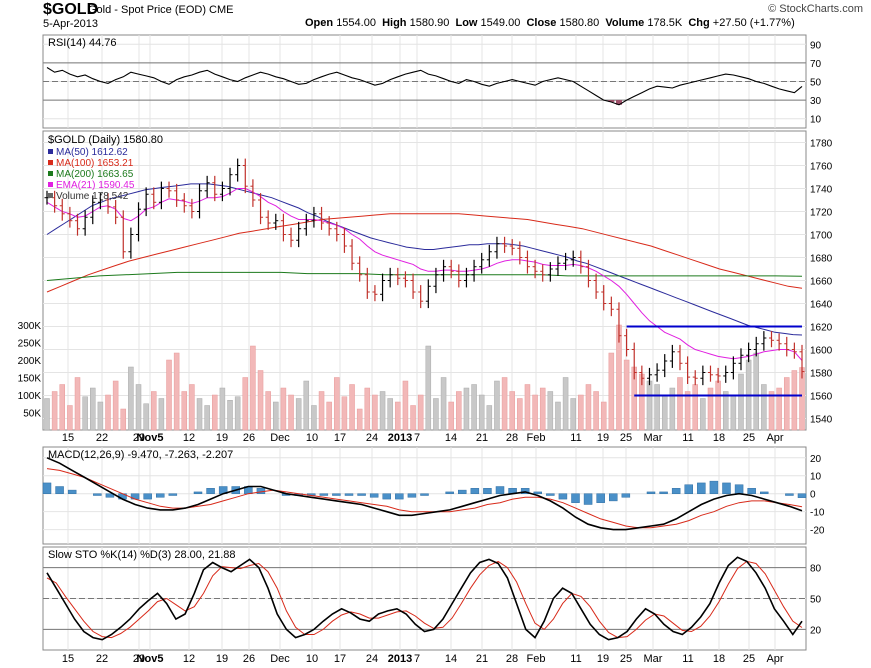 The width and height of the screenshot is (871, 668). I want to click on price-x-tick-label: 24, so click(372, 438).